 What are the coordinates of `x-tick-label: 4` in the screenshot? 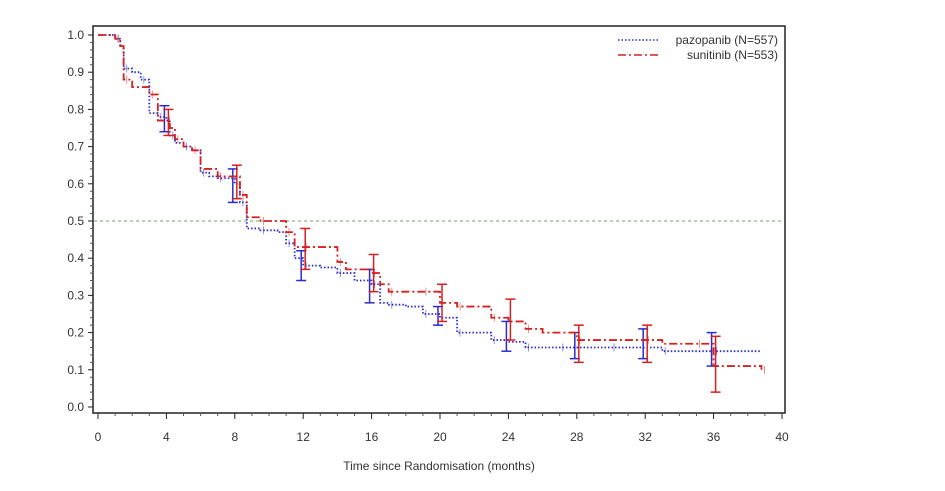 It's located at (166, 437).